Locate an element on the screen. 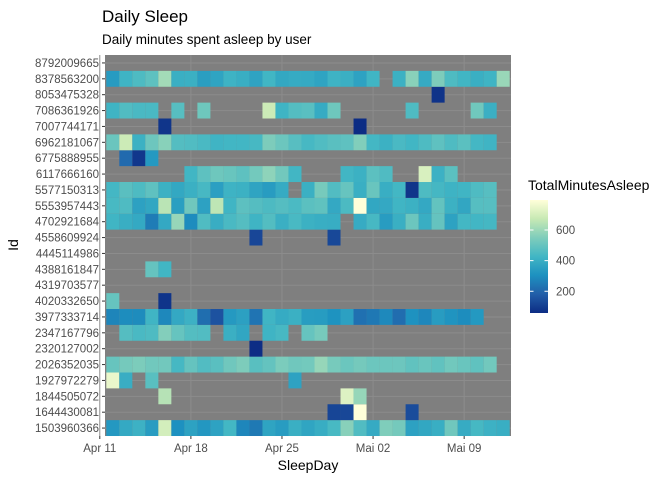 Image resolution: width=672 pixels, height=480 pixels. y-tick-label: 5577150313 is located at coordinates (67, 191).